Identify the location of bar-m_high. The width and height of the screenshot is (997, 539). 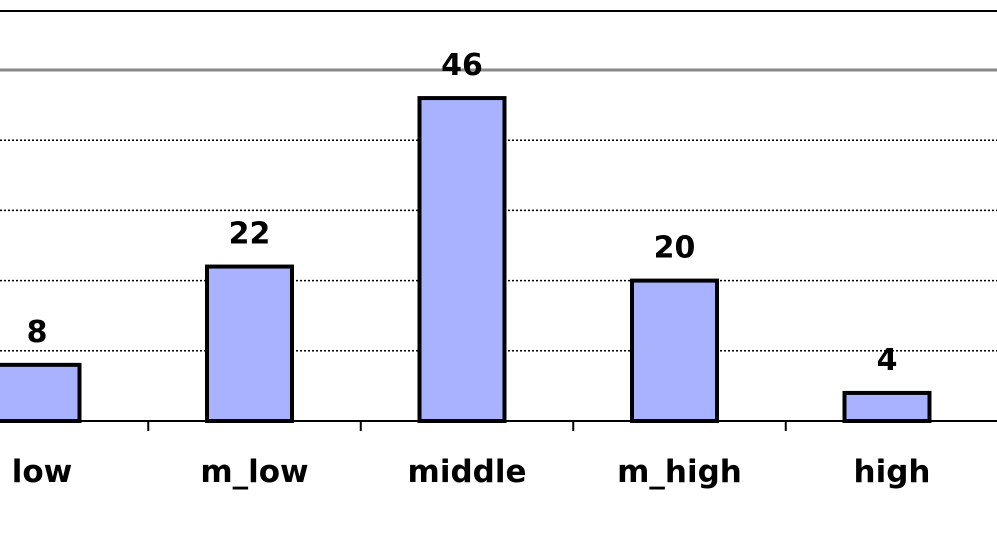
(674, 350).